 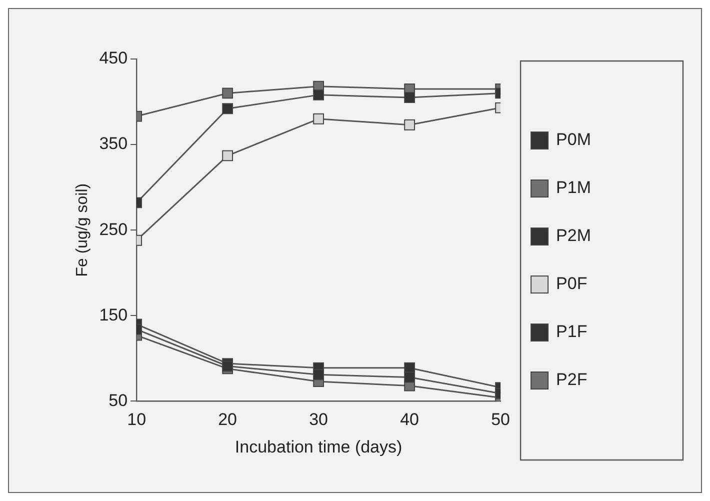 What do you see at coordinates (228, 420) in the screenshot?
I see `x-tick-label: 20` at bounding box center [228, 420].